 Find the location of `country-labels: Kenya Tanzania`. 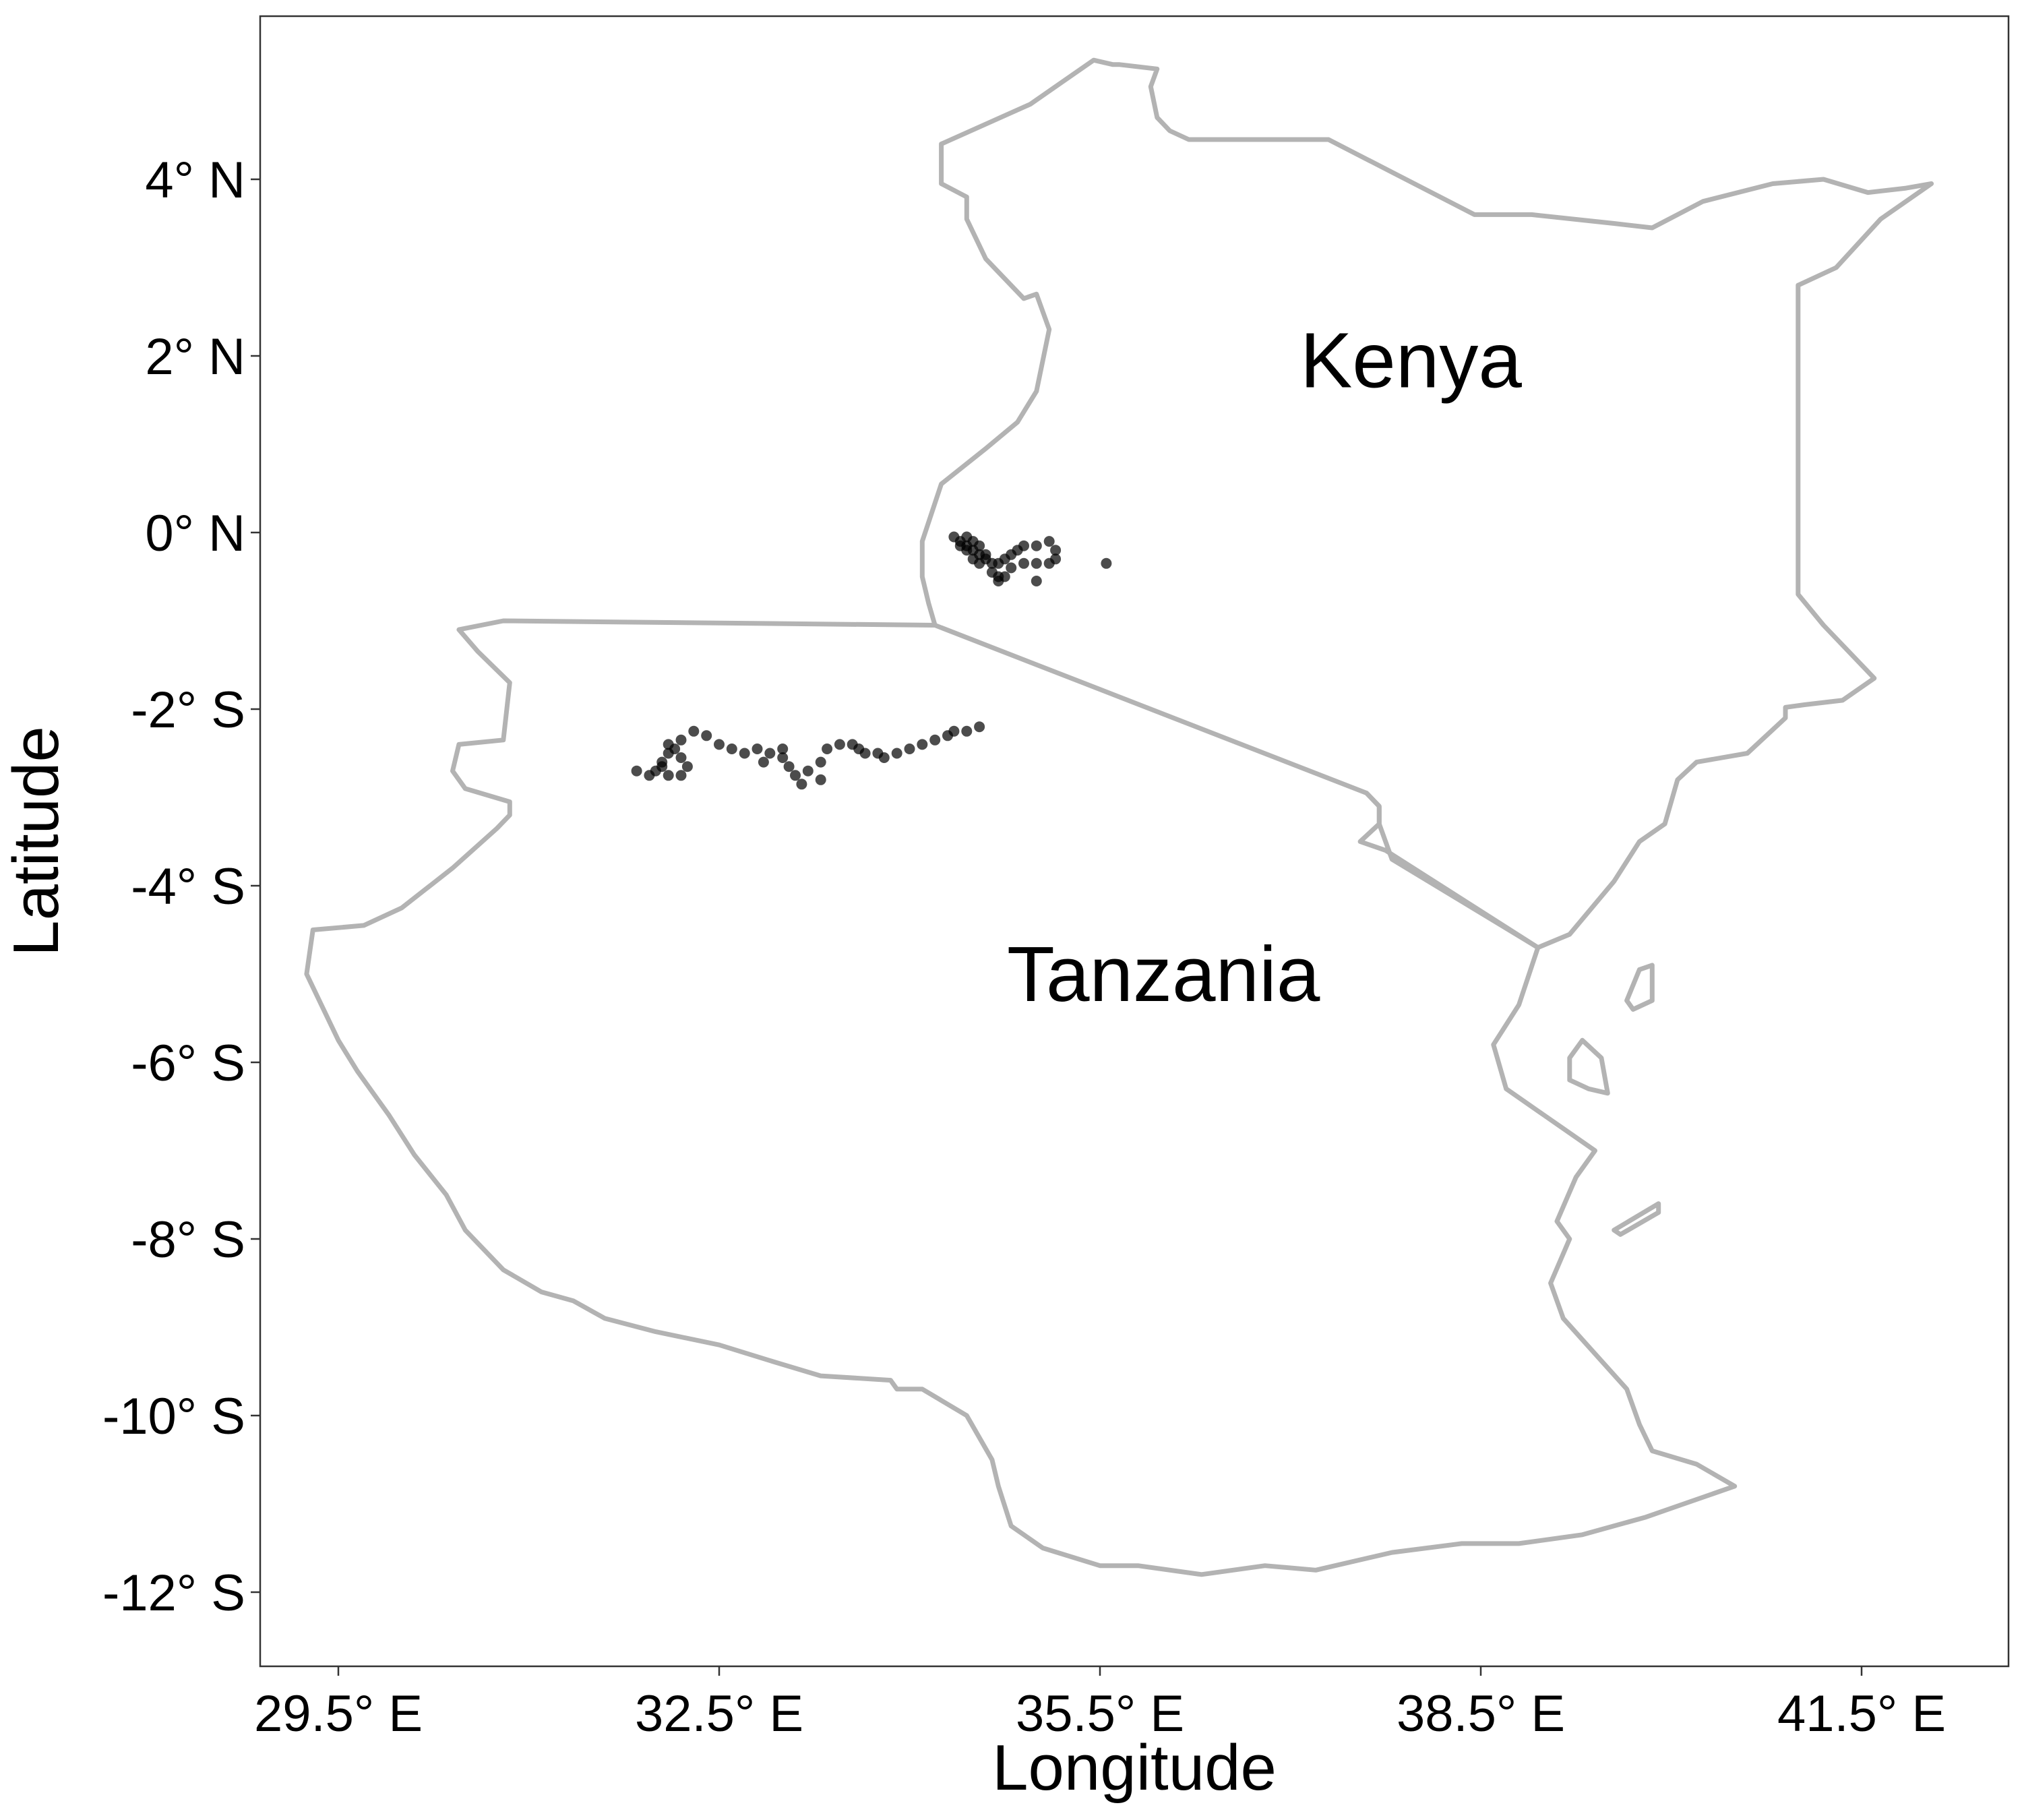

country-labels: Kenya Tanzania is located at coordinates (1264, 668).